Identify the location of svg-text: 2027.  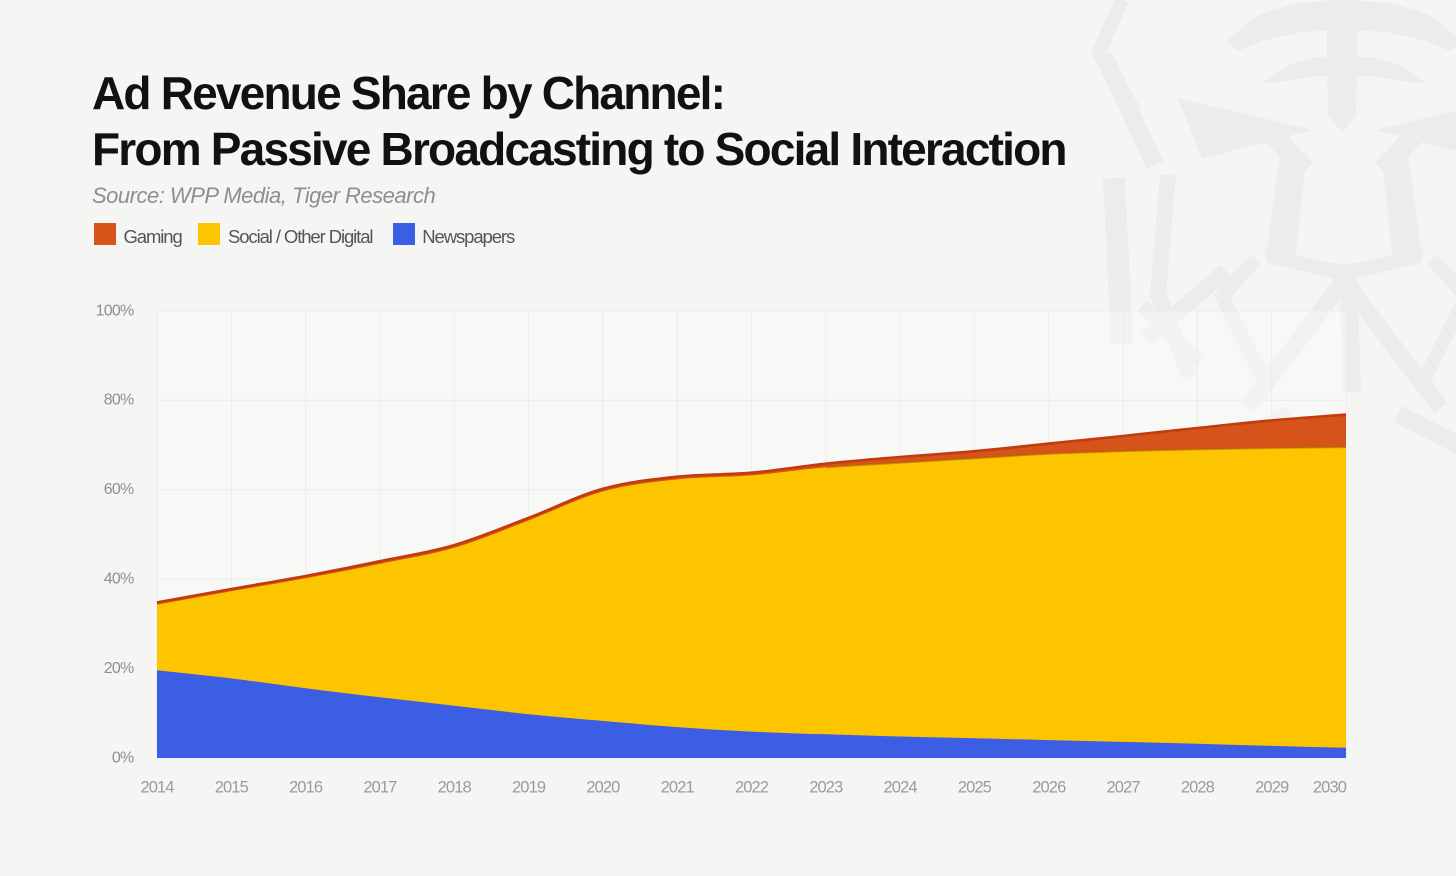
(1124, 788).